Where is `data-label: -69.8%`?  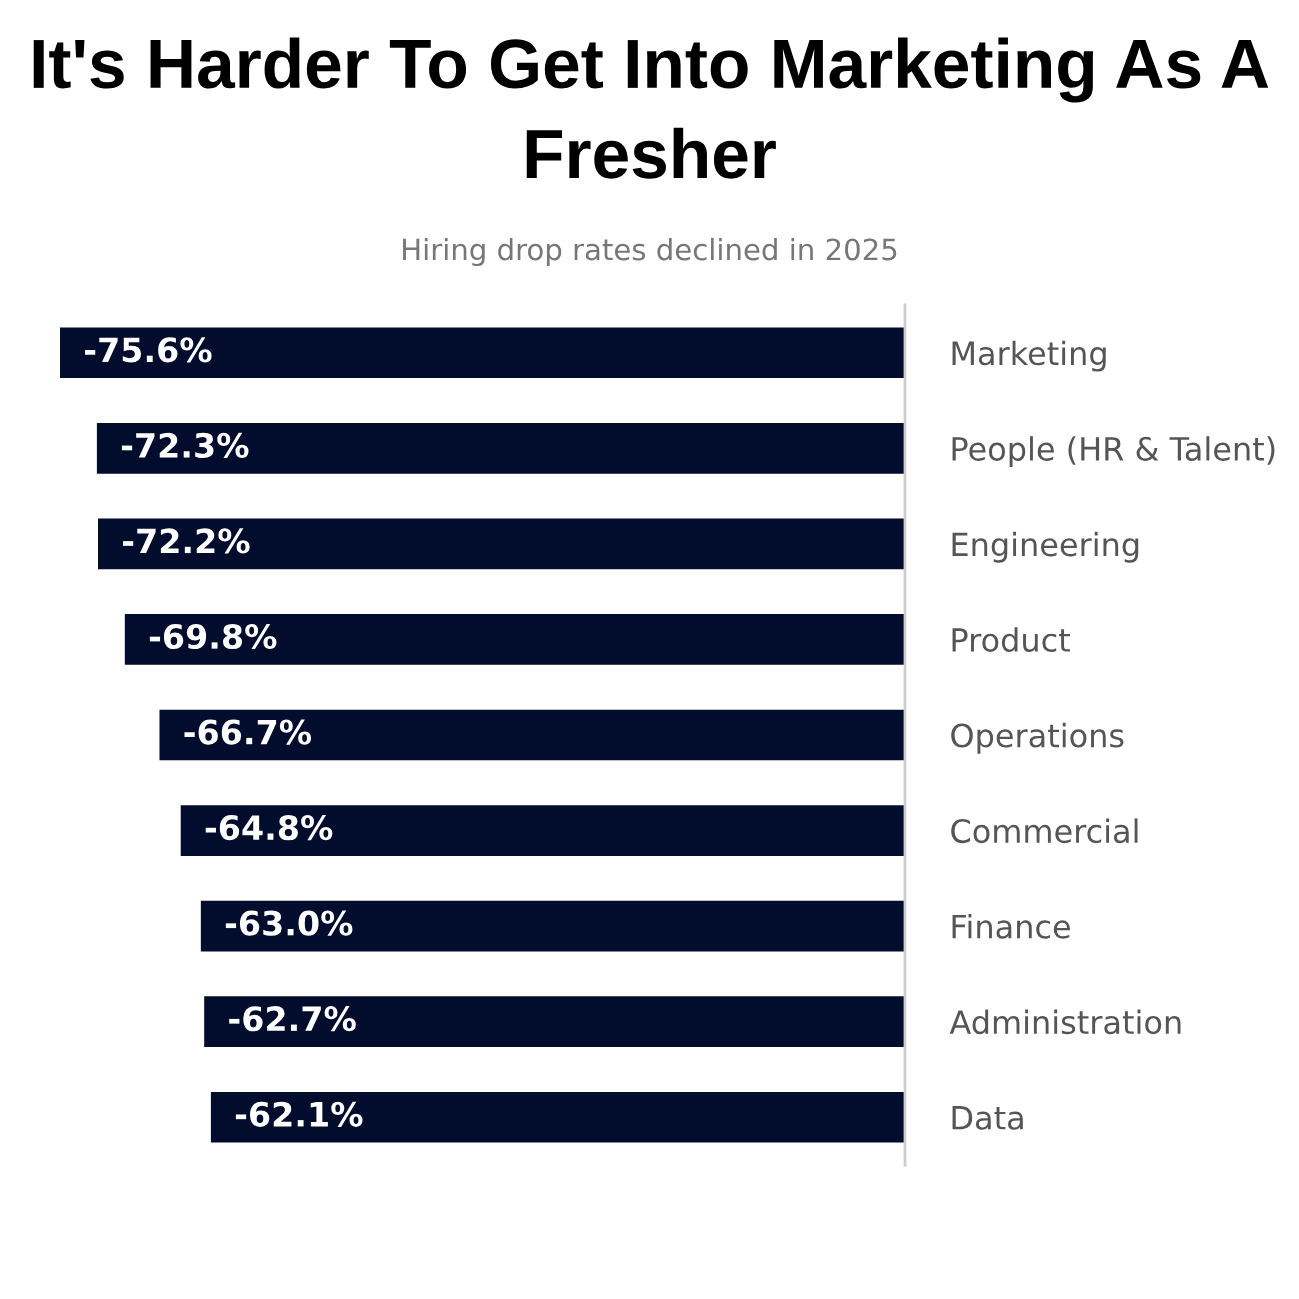 data-label: -69.8% is located at coordinates (213, 636).